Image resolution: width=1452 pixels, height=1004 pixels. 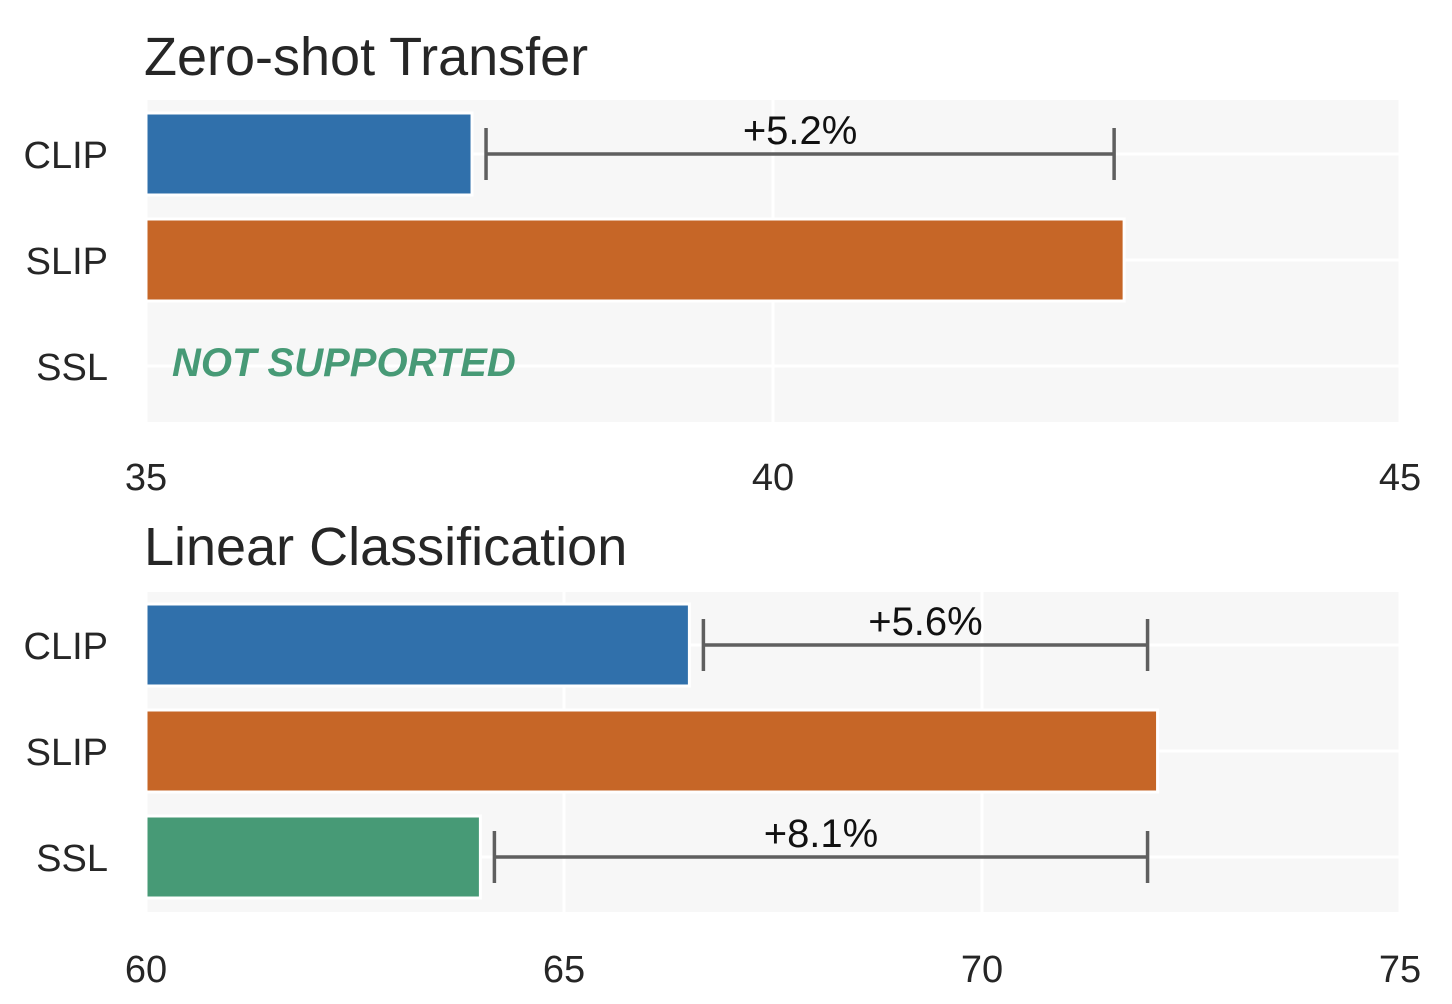 What do you see at coordinates (1400, 970) in the screenshot?
I see `panel-linear-classification-tick-label-75: 75` at bounding box center [1400, 970].